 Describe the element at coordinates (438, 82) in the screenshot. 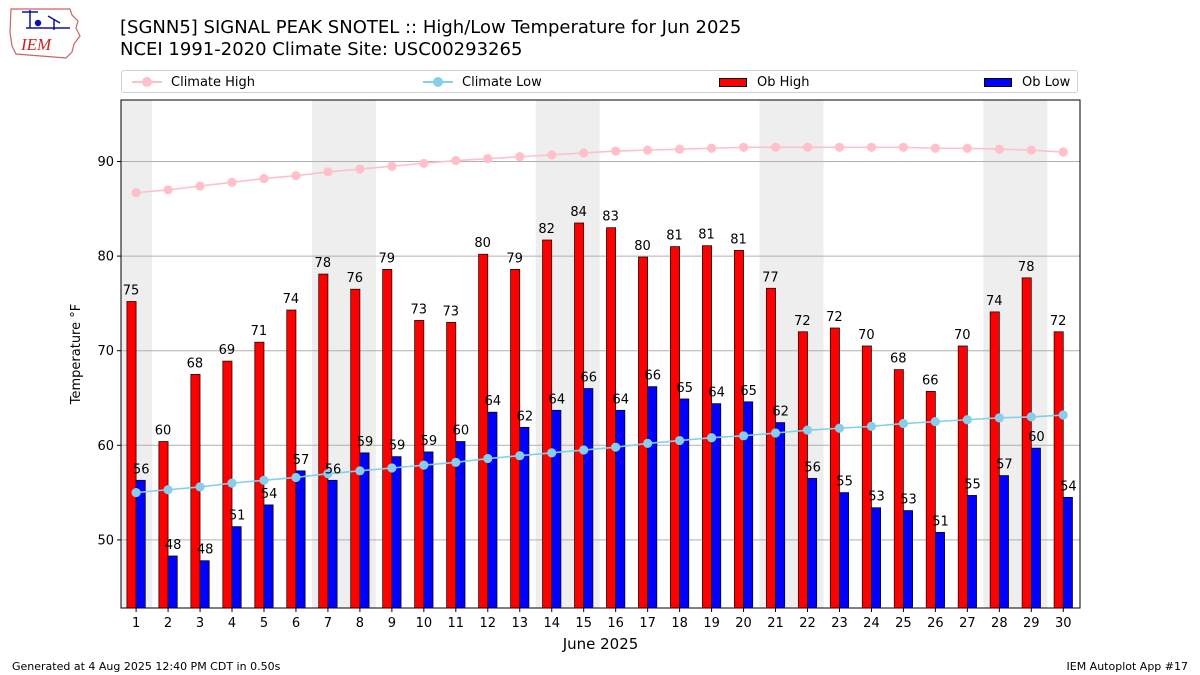

I see `climate-low-swatch` at that location.